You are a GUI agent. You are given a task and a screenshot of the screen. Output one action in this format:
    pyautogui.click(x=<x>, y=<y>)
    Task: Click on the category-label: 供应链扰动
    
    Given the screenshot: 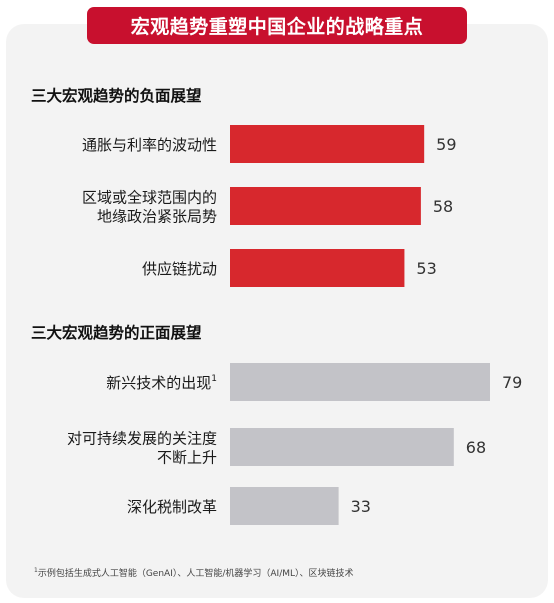 What is the action you would take?
    pyautogui.click(x=179, y=269)
    